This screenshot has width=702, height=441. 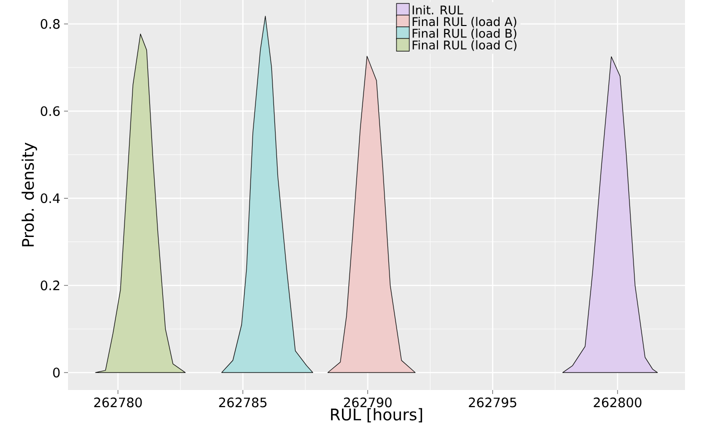 What do you see at coordinates (50, 285) in the screenshot?
I see `y-tick-label: 0.2` at bounding box center [50, 285].